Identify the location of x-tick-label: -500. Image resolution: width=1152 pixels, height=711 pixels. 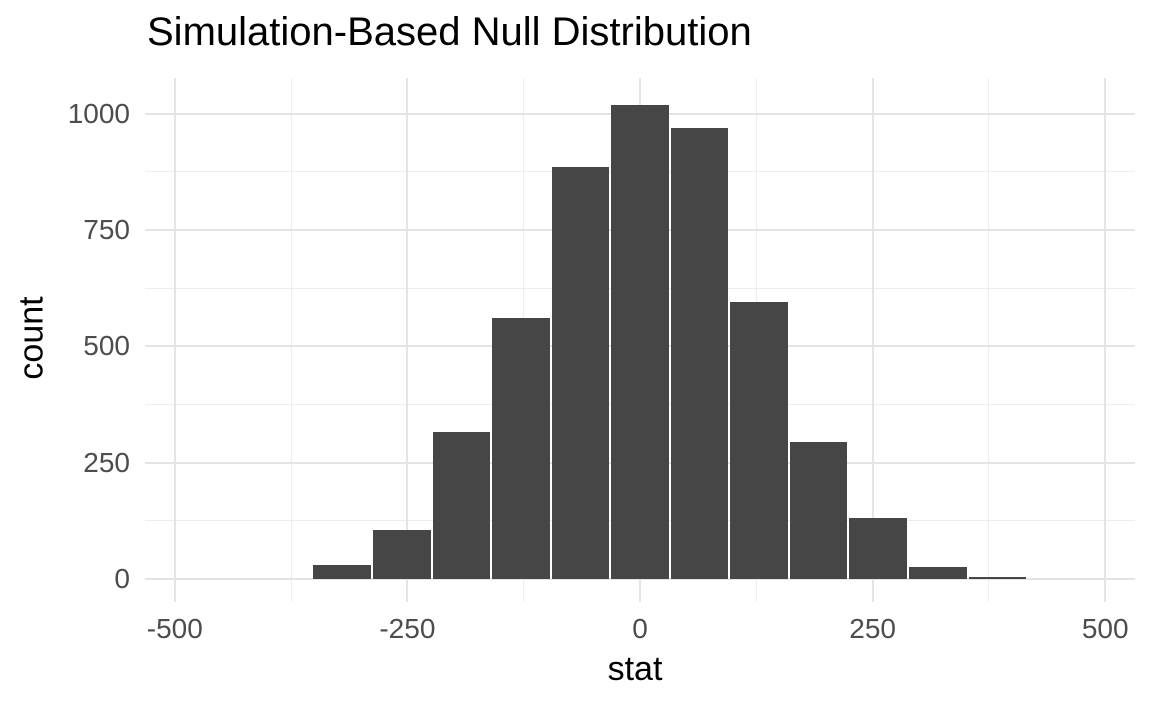
(174, 628).